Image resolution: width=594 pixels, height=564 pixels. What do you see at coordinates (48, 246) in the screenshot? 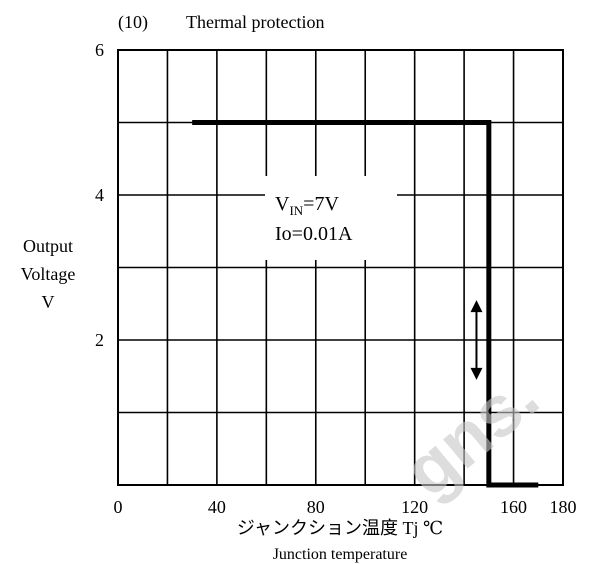
I see `ylabel-line-1: Output` at bounding box center [48, 246].